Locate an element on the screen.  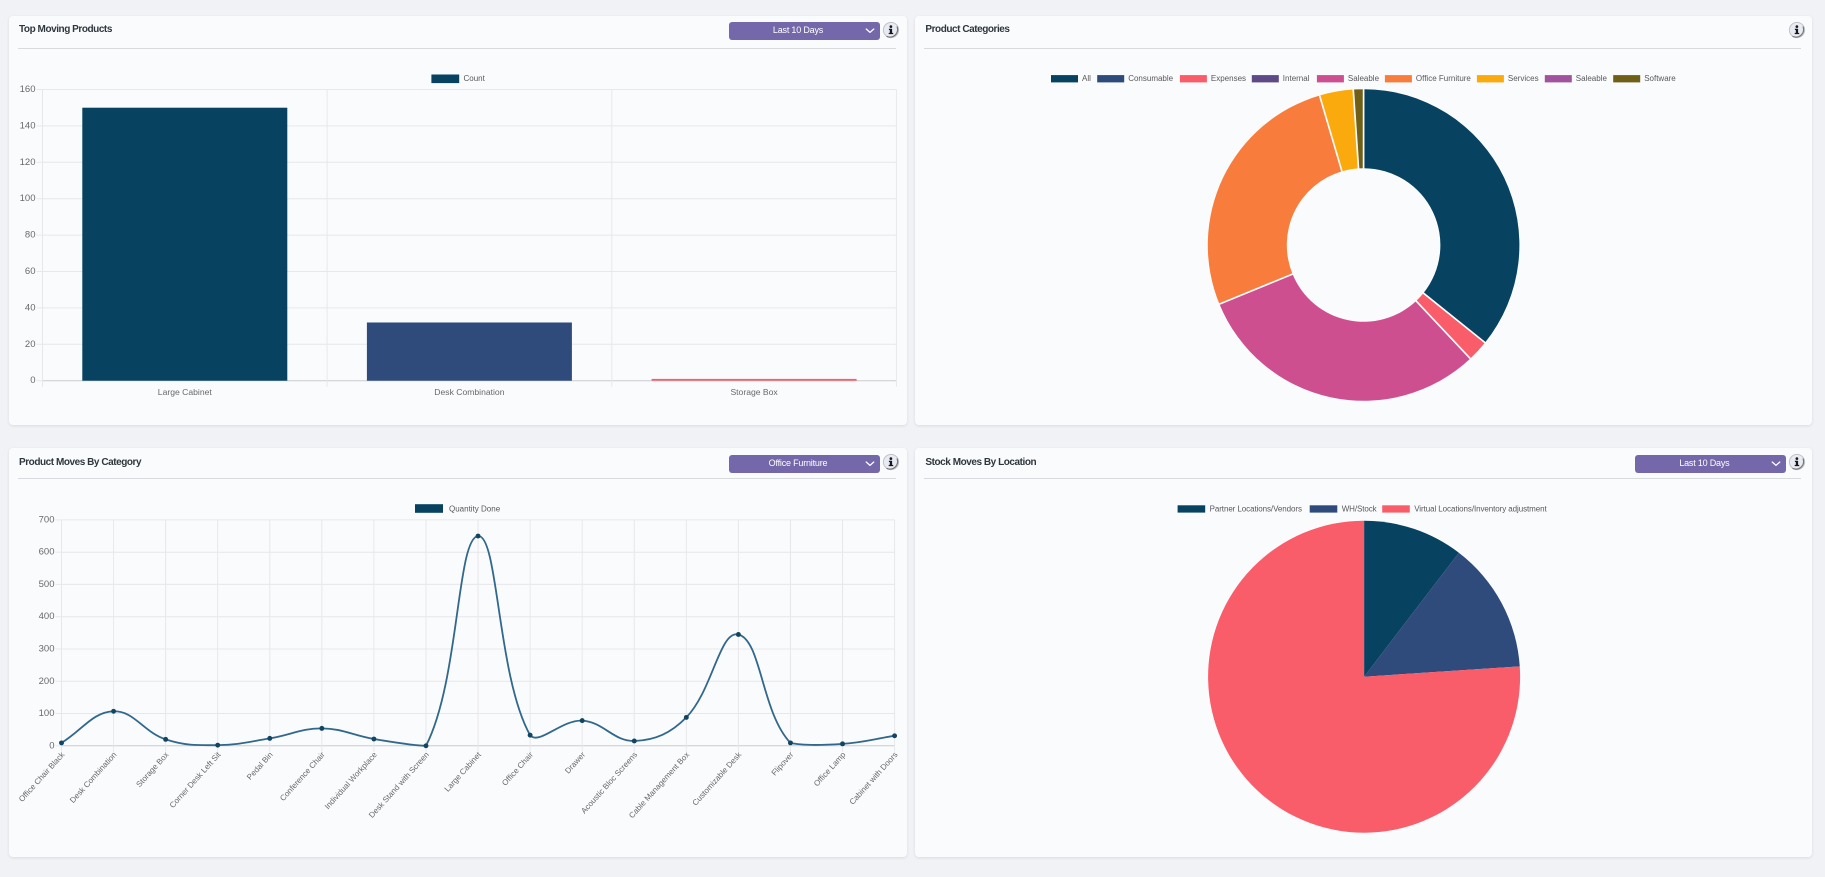
svg-text: Cabinet with Doors is located at coordinates (874, 778).